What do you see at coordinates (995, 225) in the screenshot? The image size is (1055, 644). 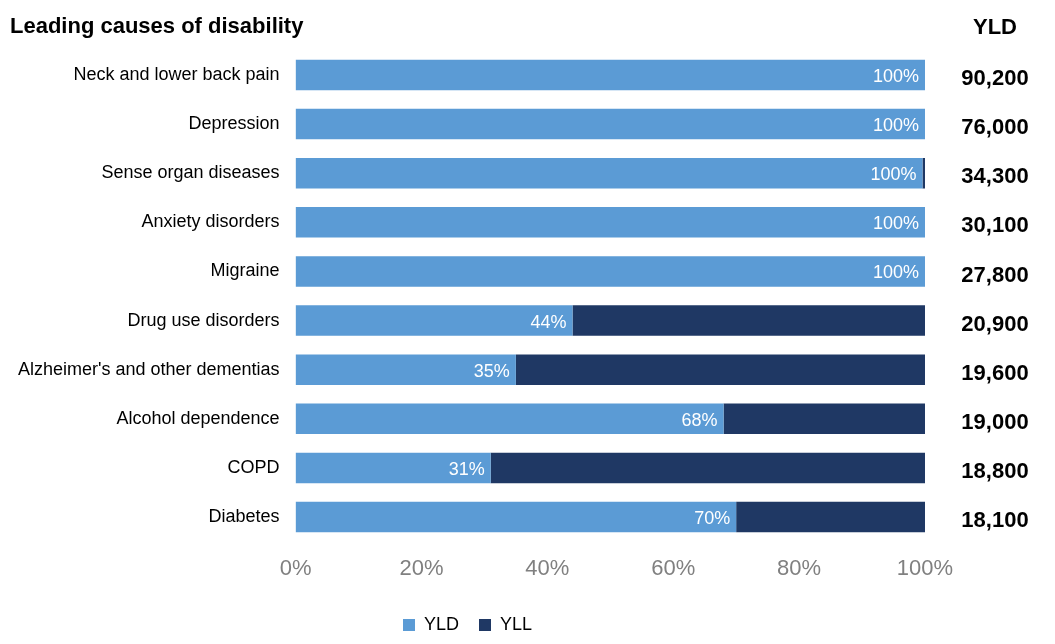 I see `text: 30,100` at bounding box center [995, 225].